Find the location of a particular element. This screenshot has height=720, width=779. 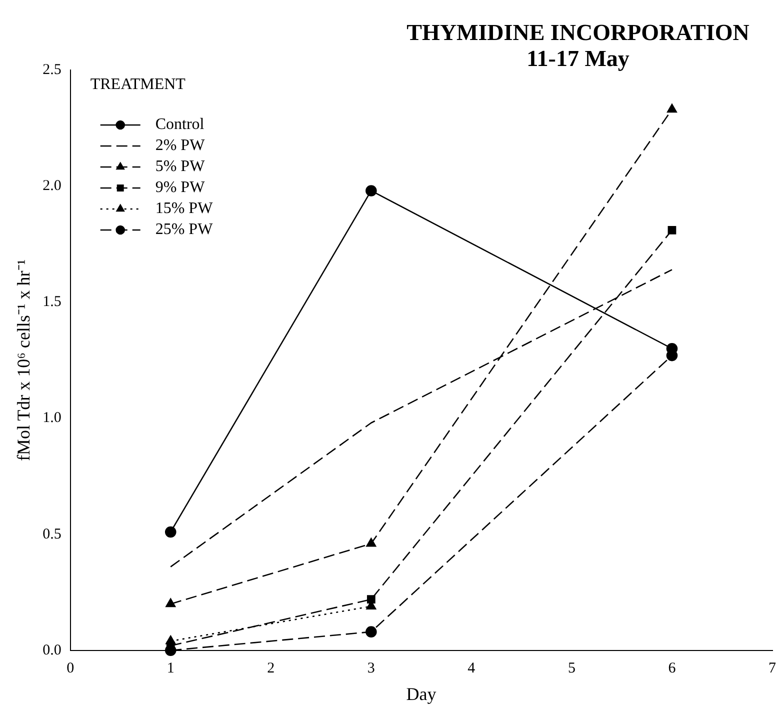

y-tick-label: 1.5 is located at coordinates (52, 302).